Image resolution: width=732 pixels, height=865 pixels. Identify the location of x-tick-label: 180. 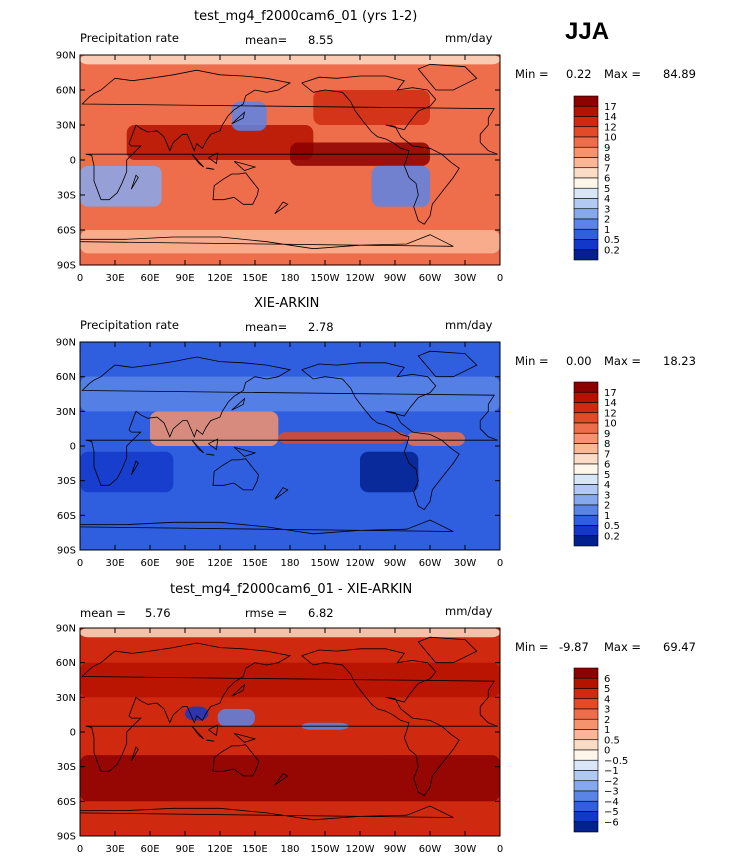
(289, 563).